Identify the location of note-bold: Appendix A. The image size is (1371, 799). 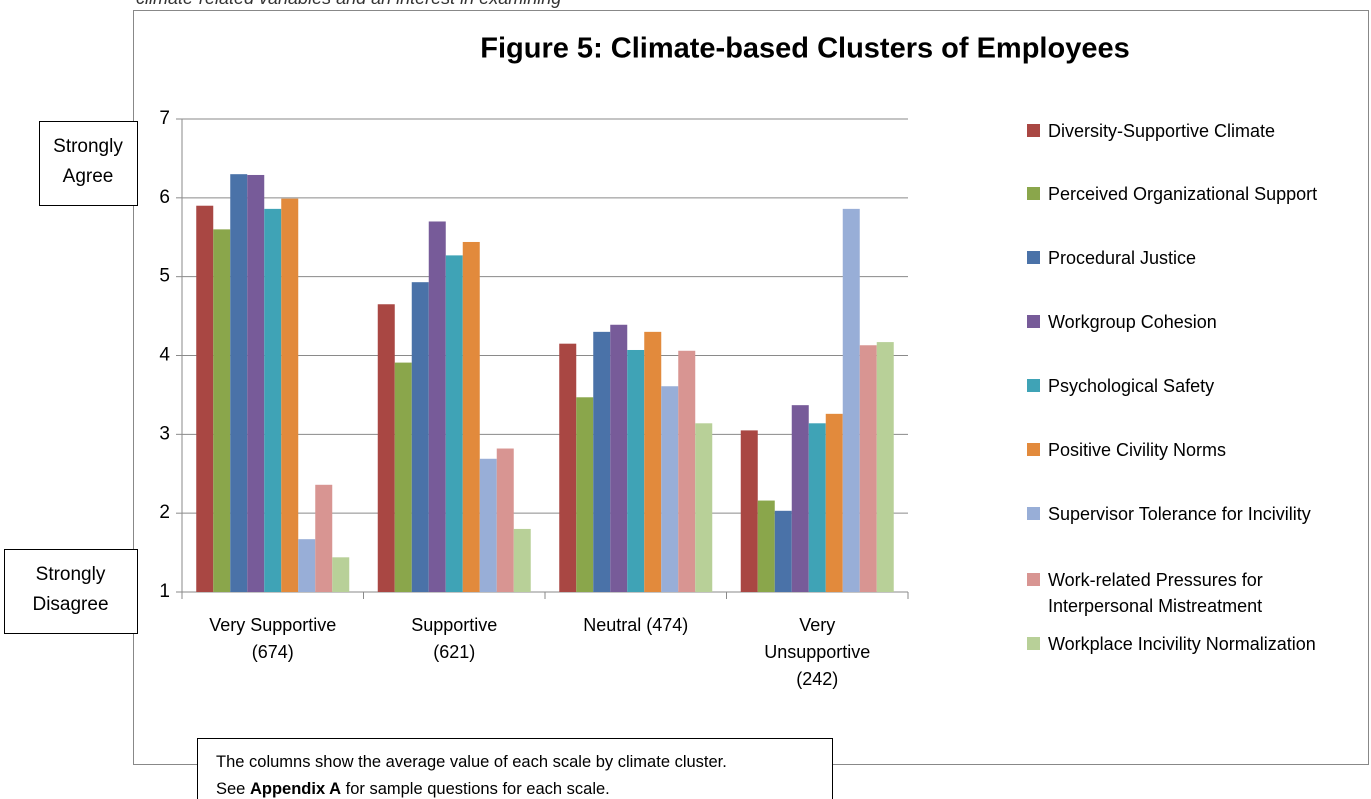
(295, 789).